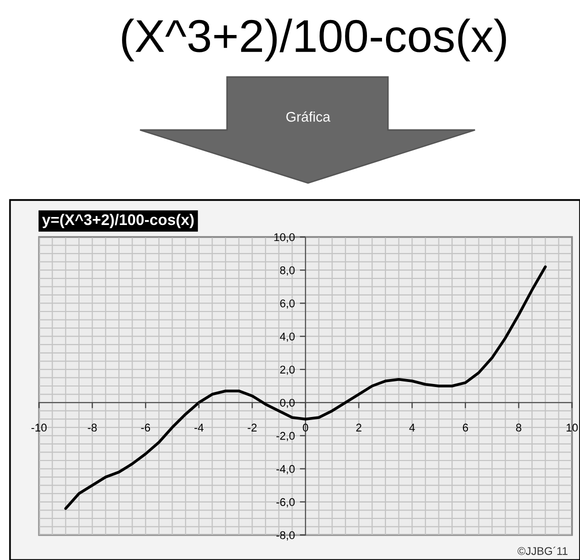 The width and height of the screenshot is (580, 560). What do you see at coordinates (284, 237) in the screenshot?
I see `y-tick-label: 10,0` at bounding box center [284, 237].